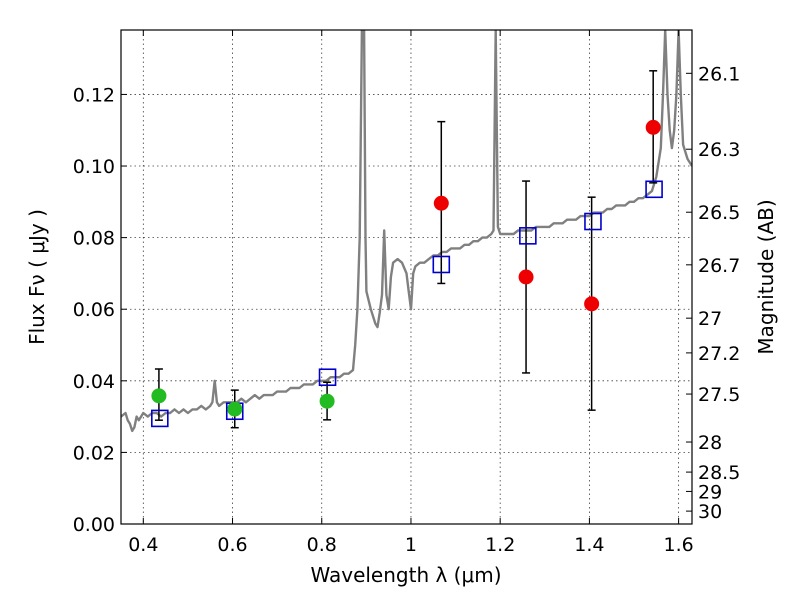 The width and height of the screenshot is (800, 600). What do you see at coordinates (710, 512) in the screenshot?
I see `right-tick-label: 30` at bounding box center [710, 512].